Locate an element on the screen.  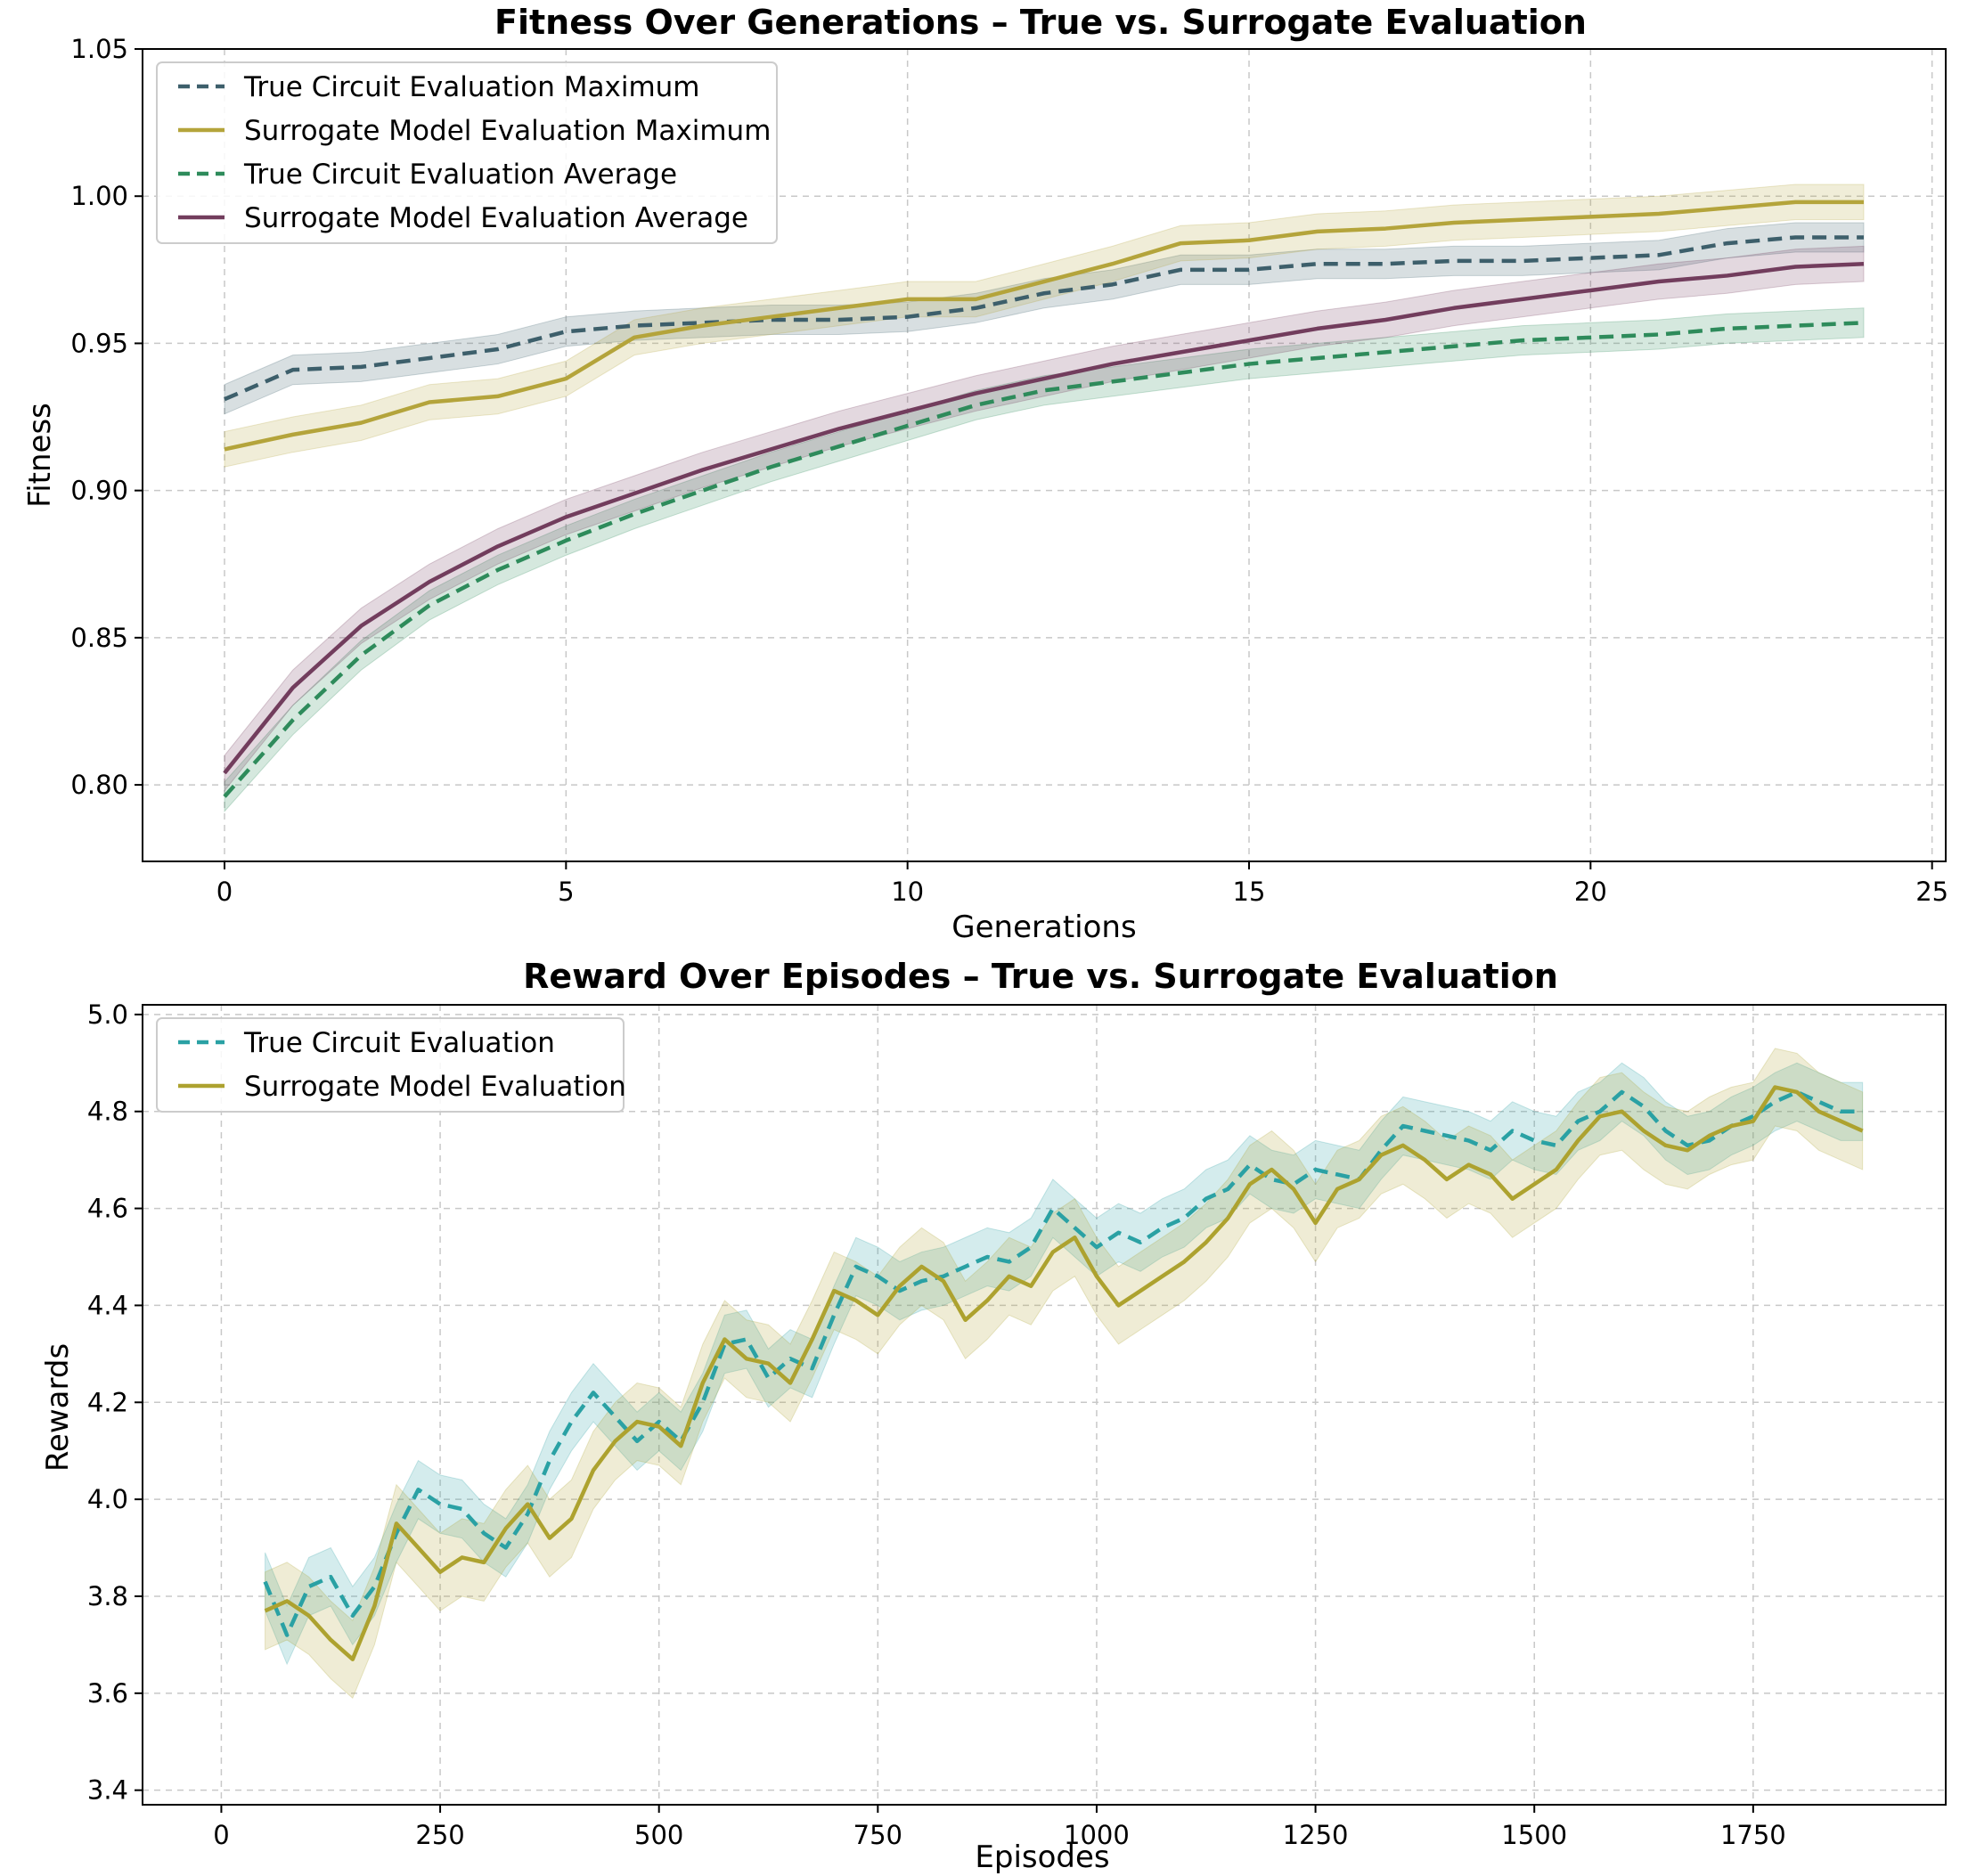
legend-label: Surrogate Model Evaluation Average is located at coordinates (496, 218).